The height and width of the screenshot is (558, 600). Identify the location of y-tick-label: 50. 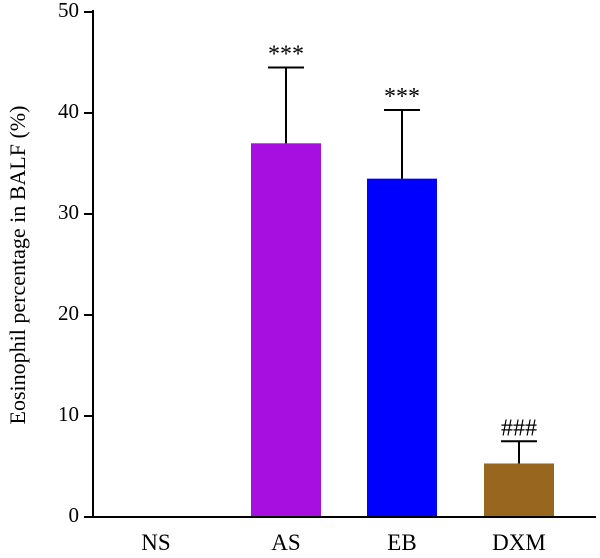
(68, 11).